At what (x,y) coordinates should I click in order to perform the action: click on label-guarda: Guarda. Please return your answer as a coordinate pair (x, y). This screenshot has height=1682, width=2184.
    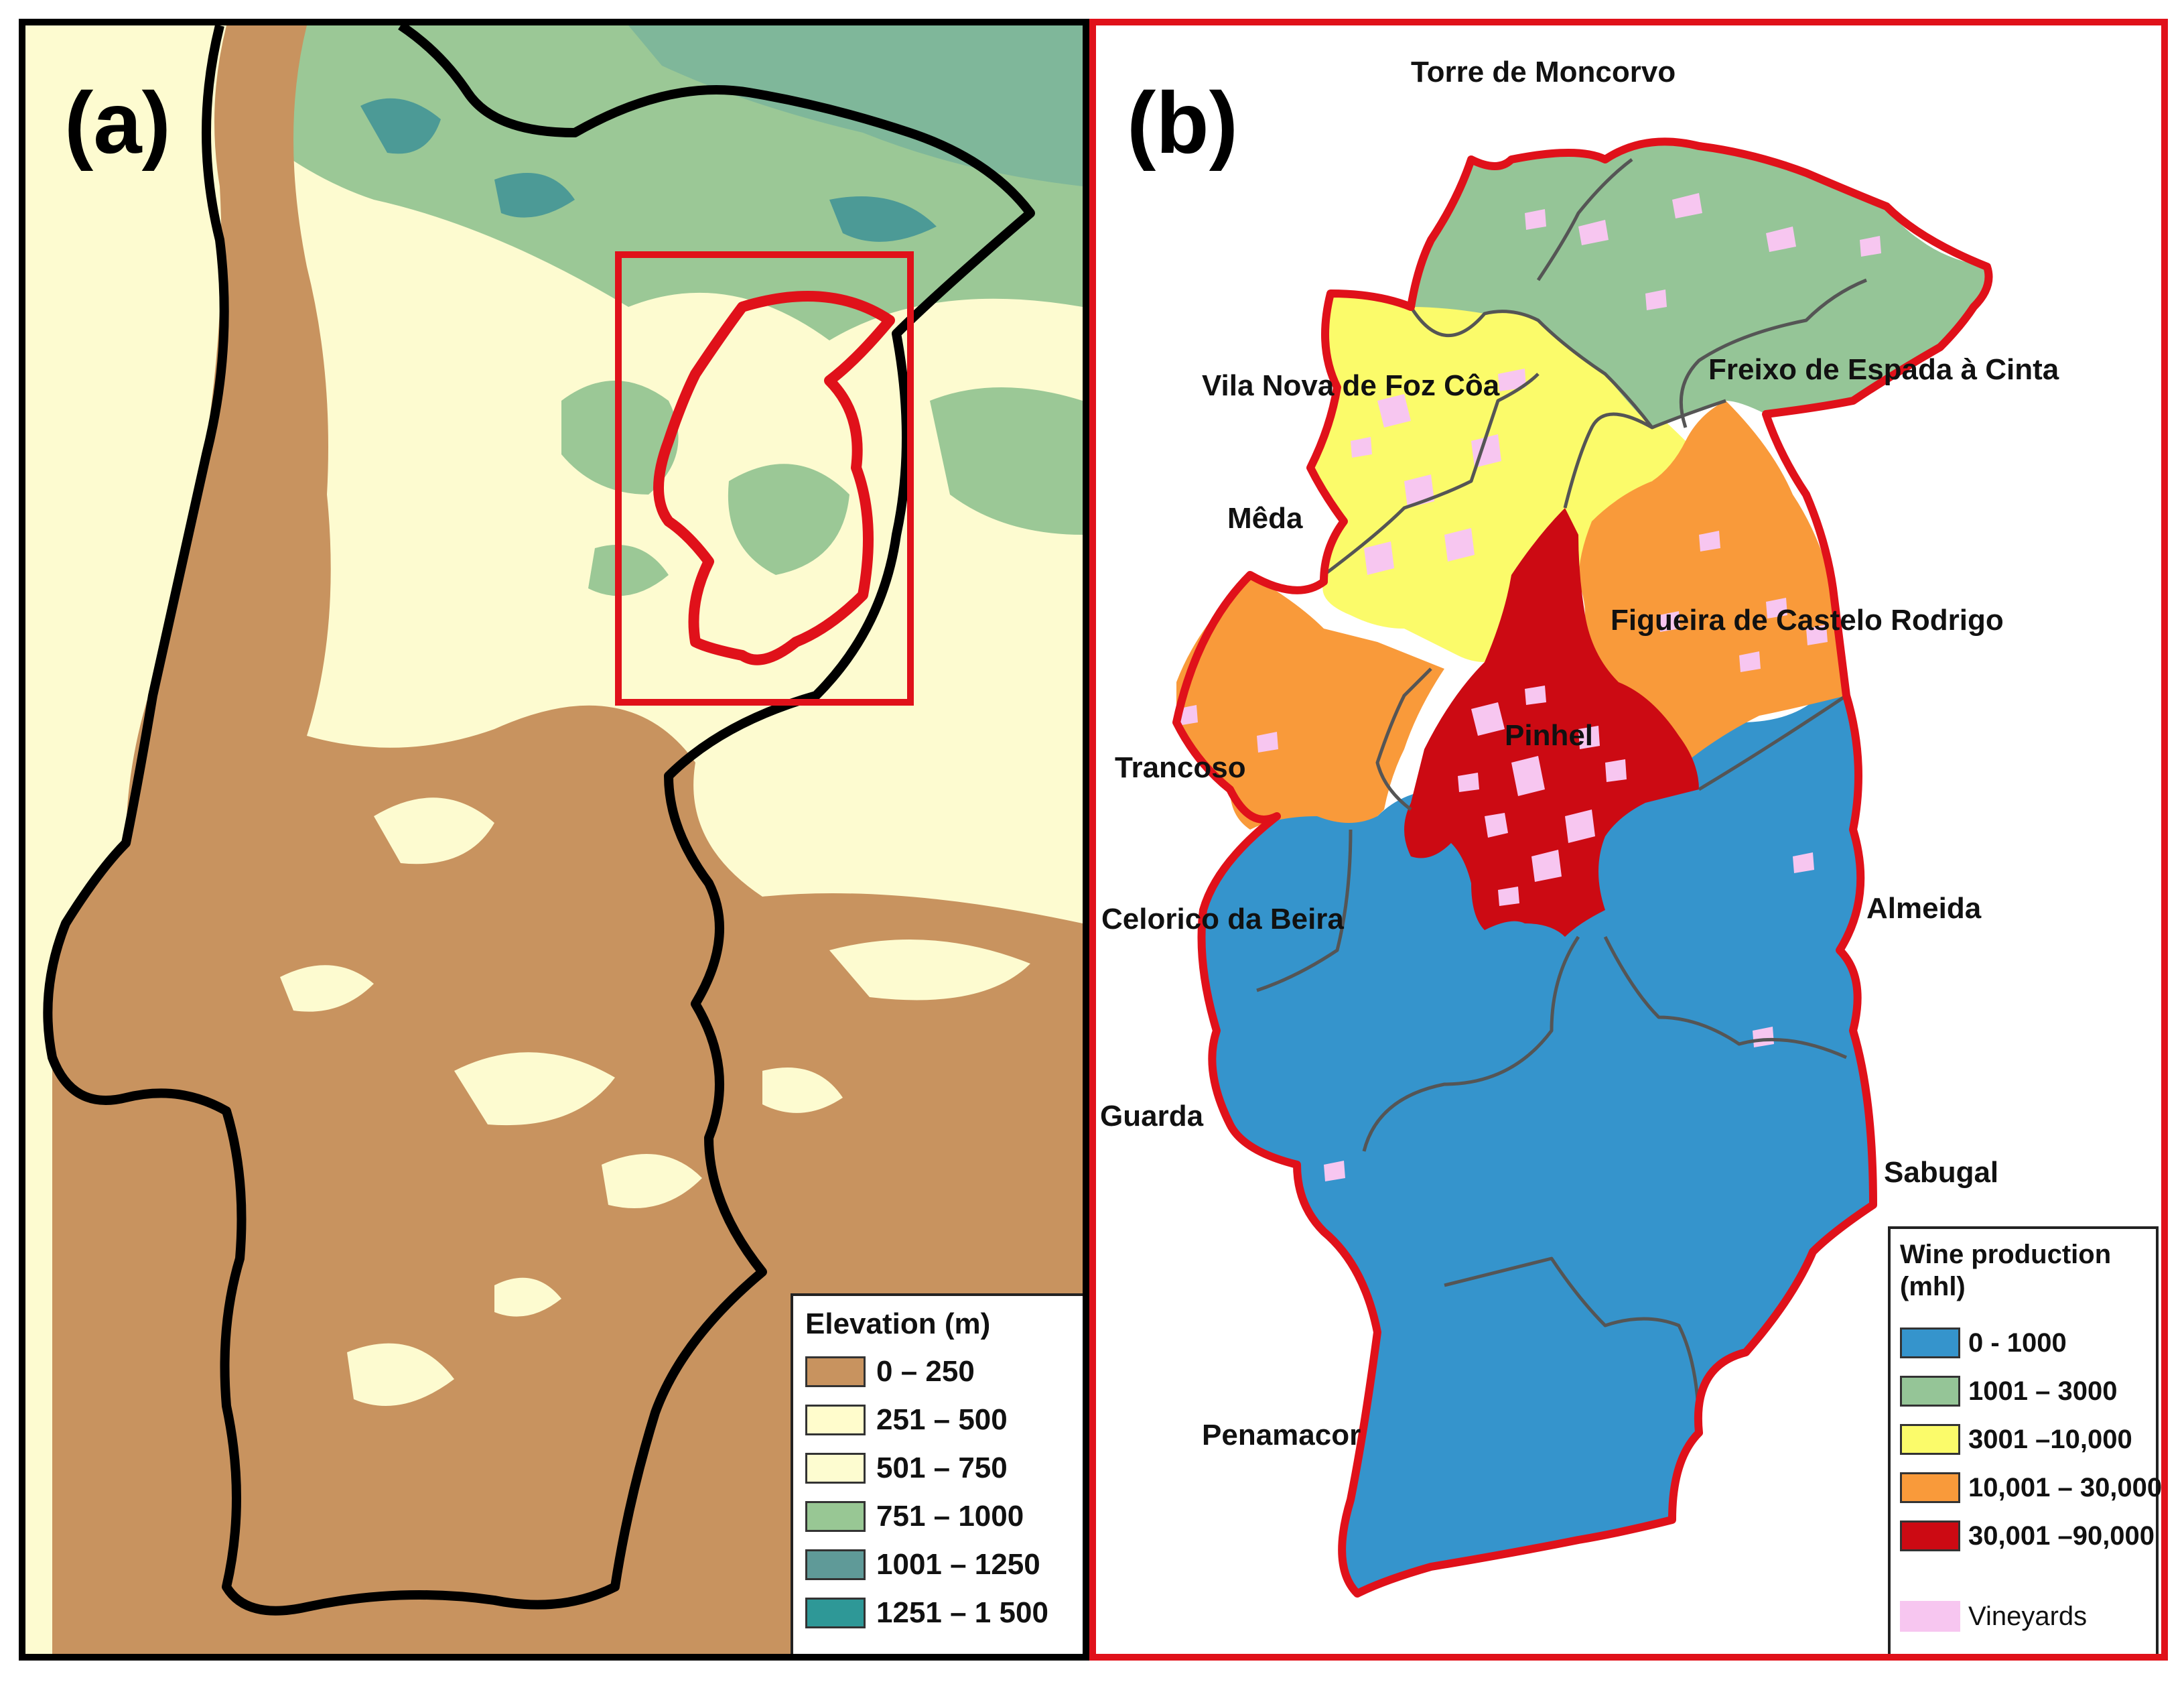
    Looking at the image, I should click on (1152, 1116).